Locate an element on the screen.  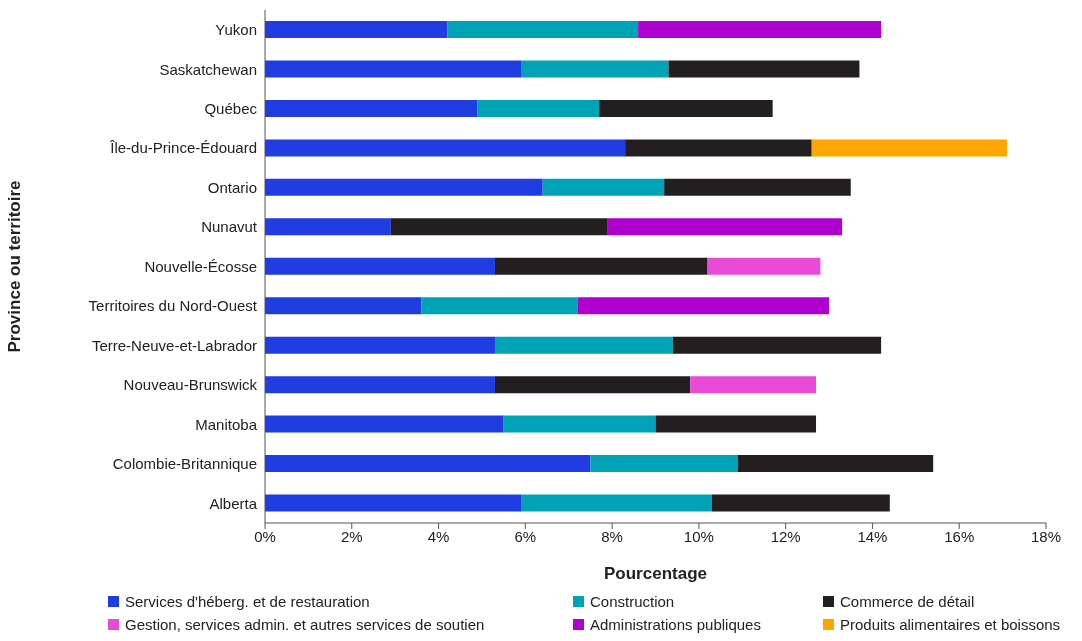
y-tick-label: Terre-Neuve-et-Labrador is located at coordinates (174, 345).